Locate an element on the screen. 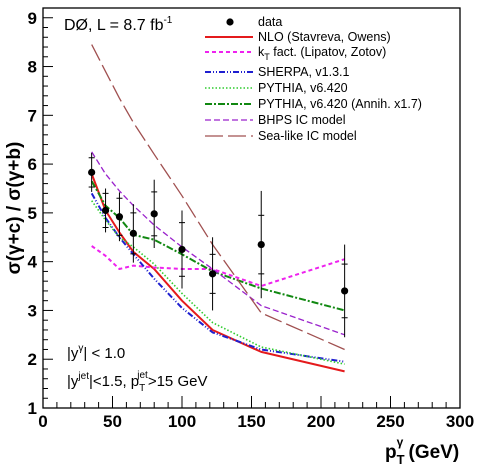 This screenshot has height=473, width=480. y-tick-label: 3 is located at coordinates (32, 310).